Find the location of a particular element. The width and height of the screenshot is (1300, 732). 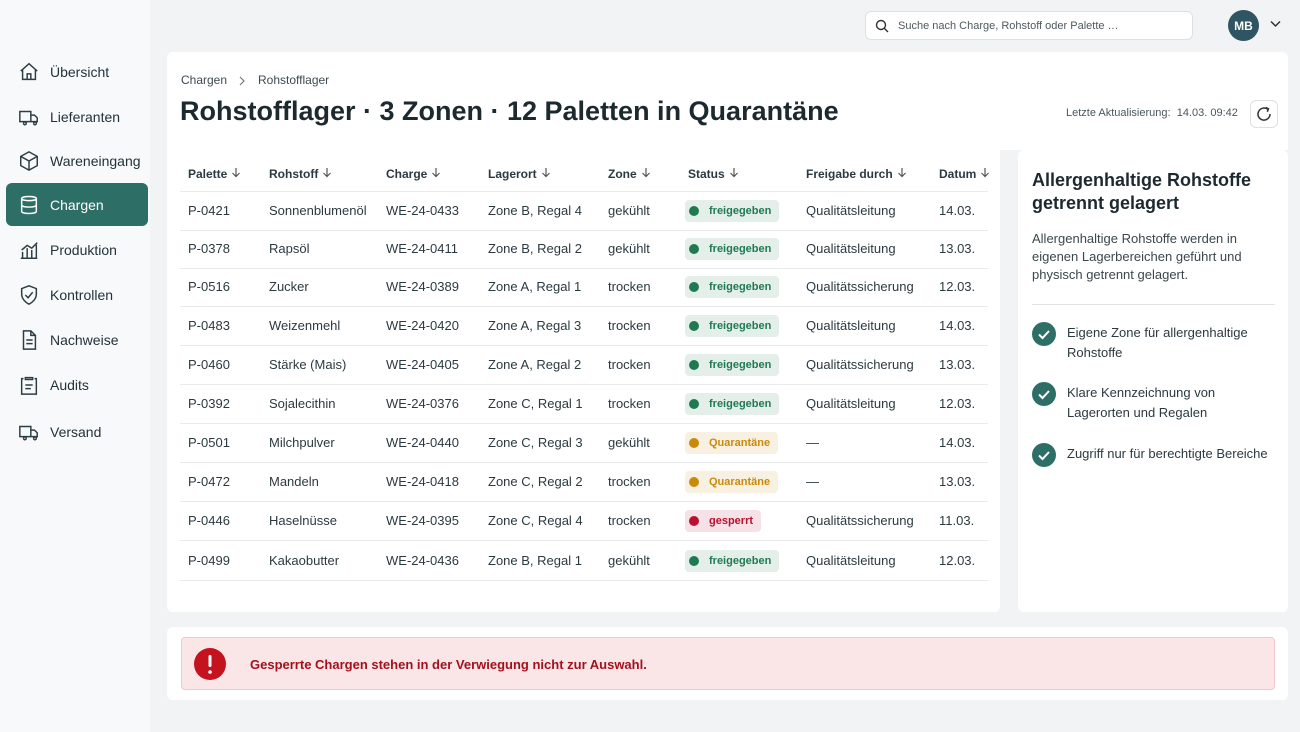

status-label: gesperrt is located at coordinates (731, 521).